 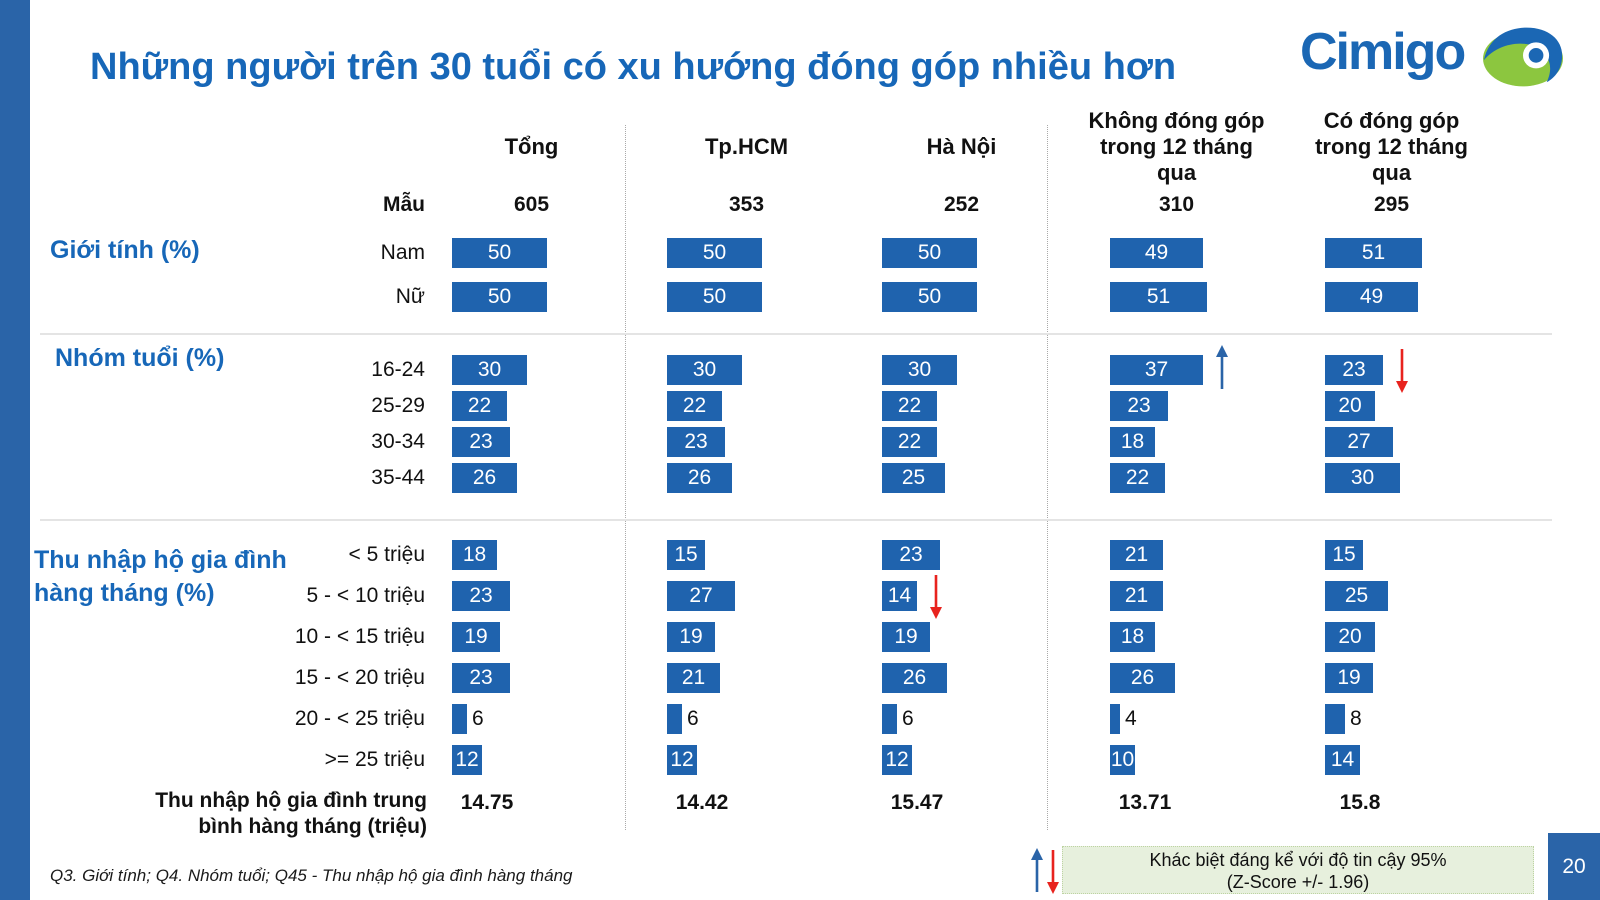 What do you see at coordinates (1176, 204) in the screenshot?
I see `sample-size: 310` at bounding box center [1176, 204].